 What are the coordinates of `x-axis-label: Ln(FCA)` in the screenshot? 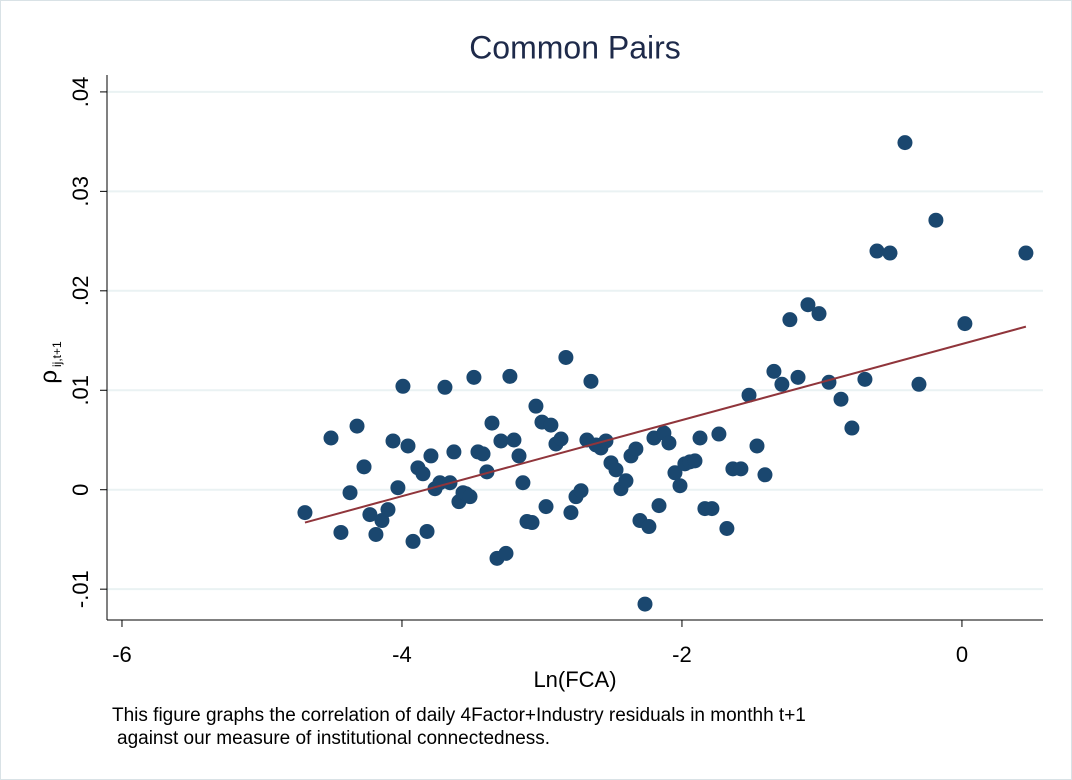 It's located at (574, 679).